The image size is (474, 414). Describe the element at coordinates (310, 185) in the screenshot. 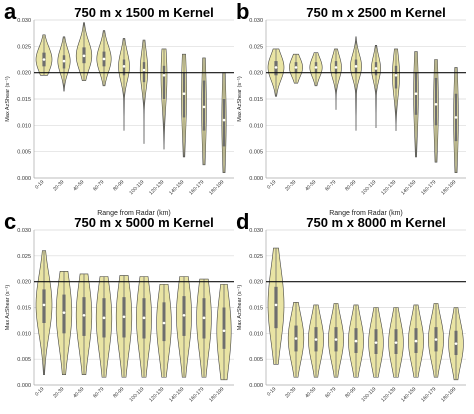

I see `x-tick-label: 40-59` at that location.